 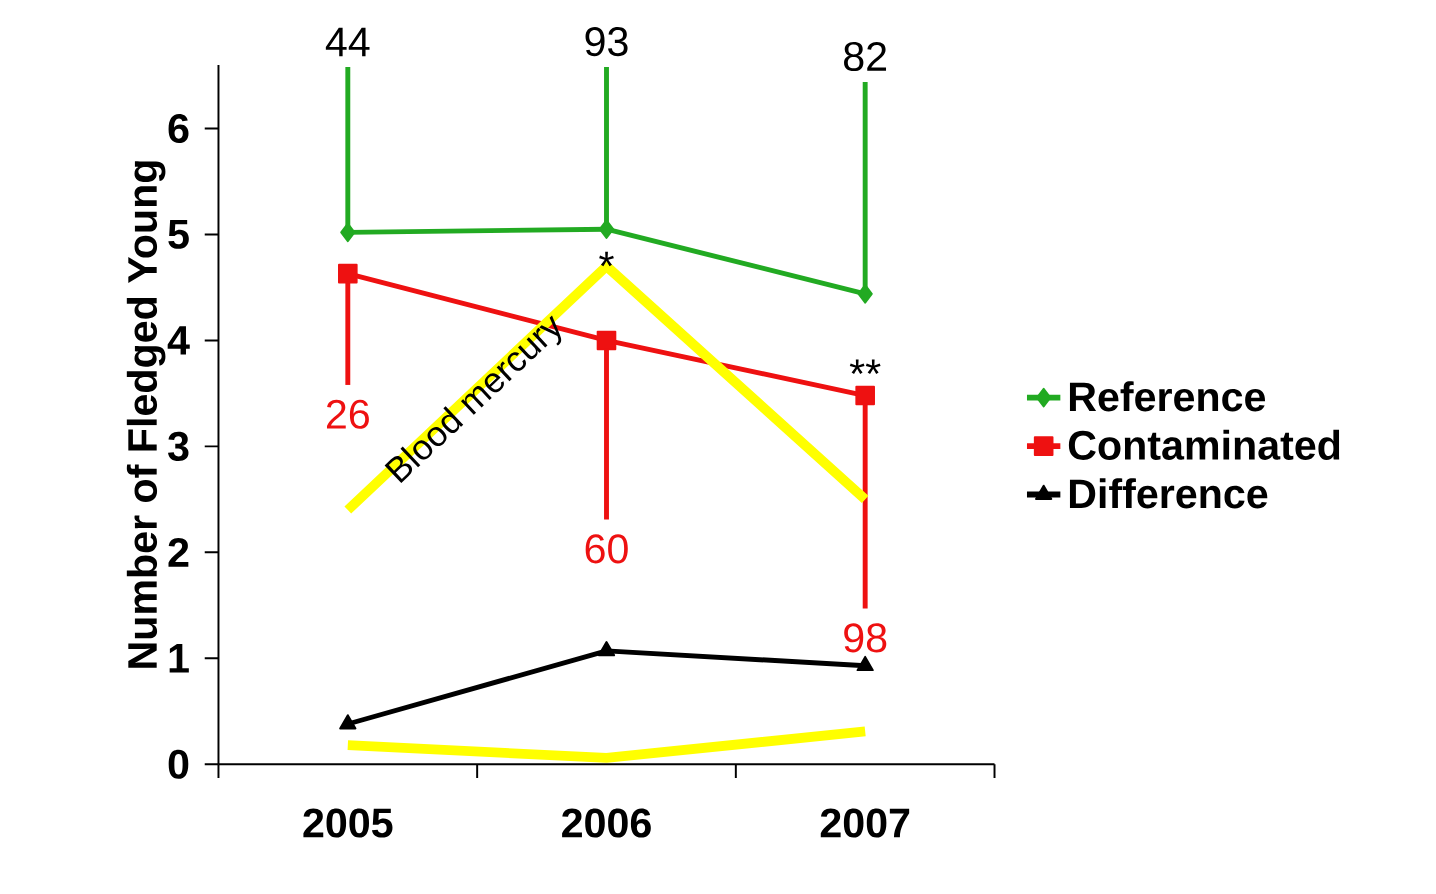 I want to click on y-tick-label: 2, so click(x=178, y=552).